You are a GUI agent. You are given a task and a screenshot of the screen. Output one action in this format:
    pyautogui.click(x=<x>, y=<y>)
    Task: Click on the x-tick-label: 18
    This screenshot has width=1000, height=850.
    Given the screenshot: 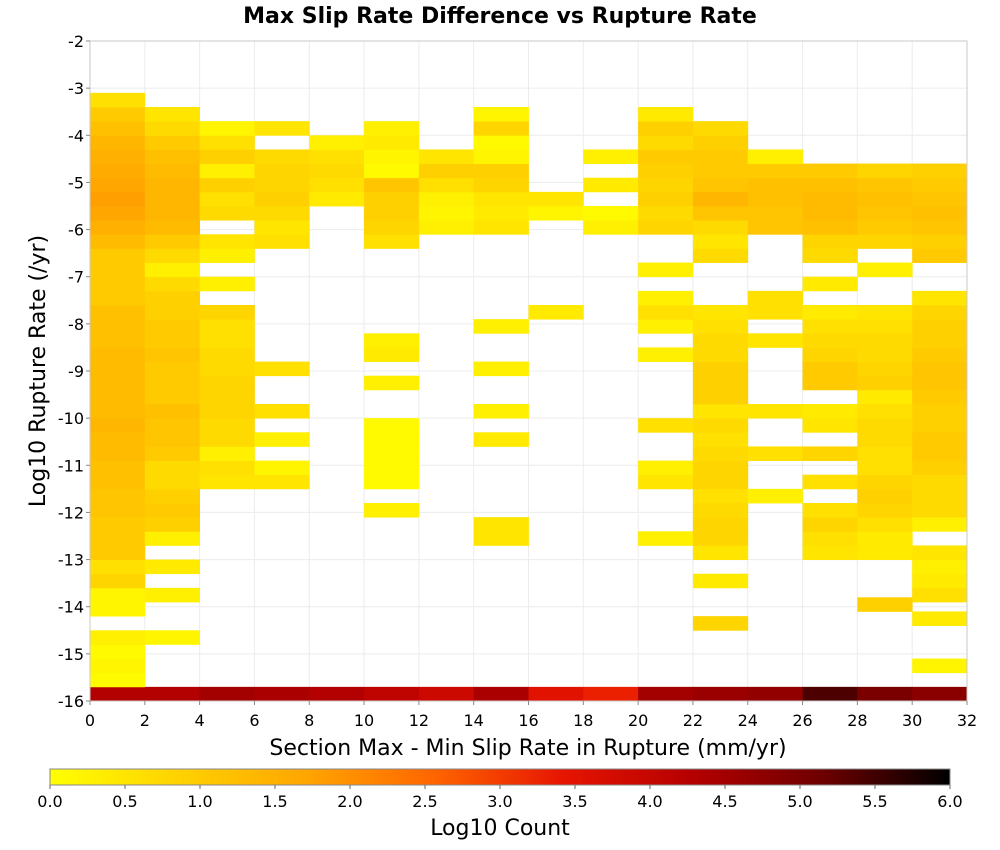 What is the action you would take?
    pyautogui.click(x=583, y=720)
    